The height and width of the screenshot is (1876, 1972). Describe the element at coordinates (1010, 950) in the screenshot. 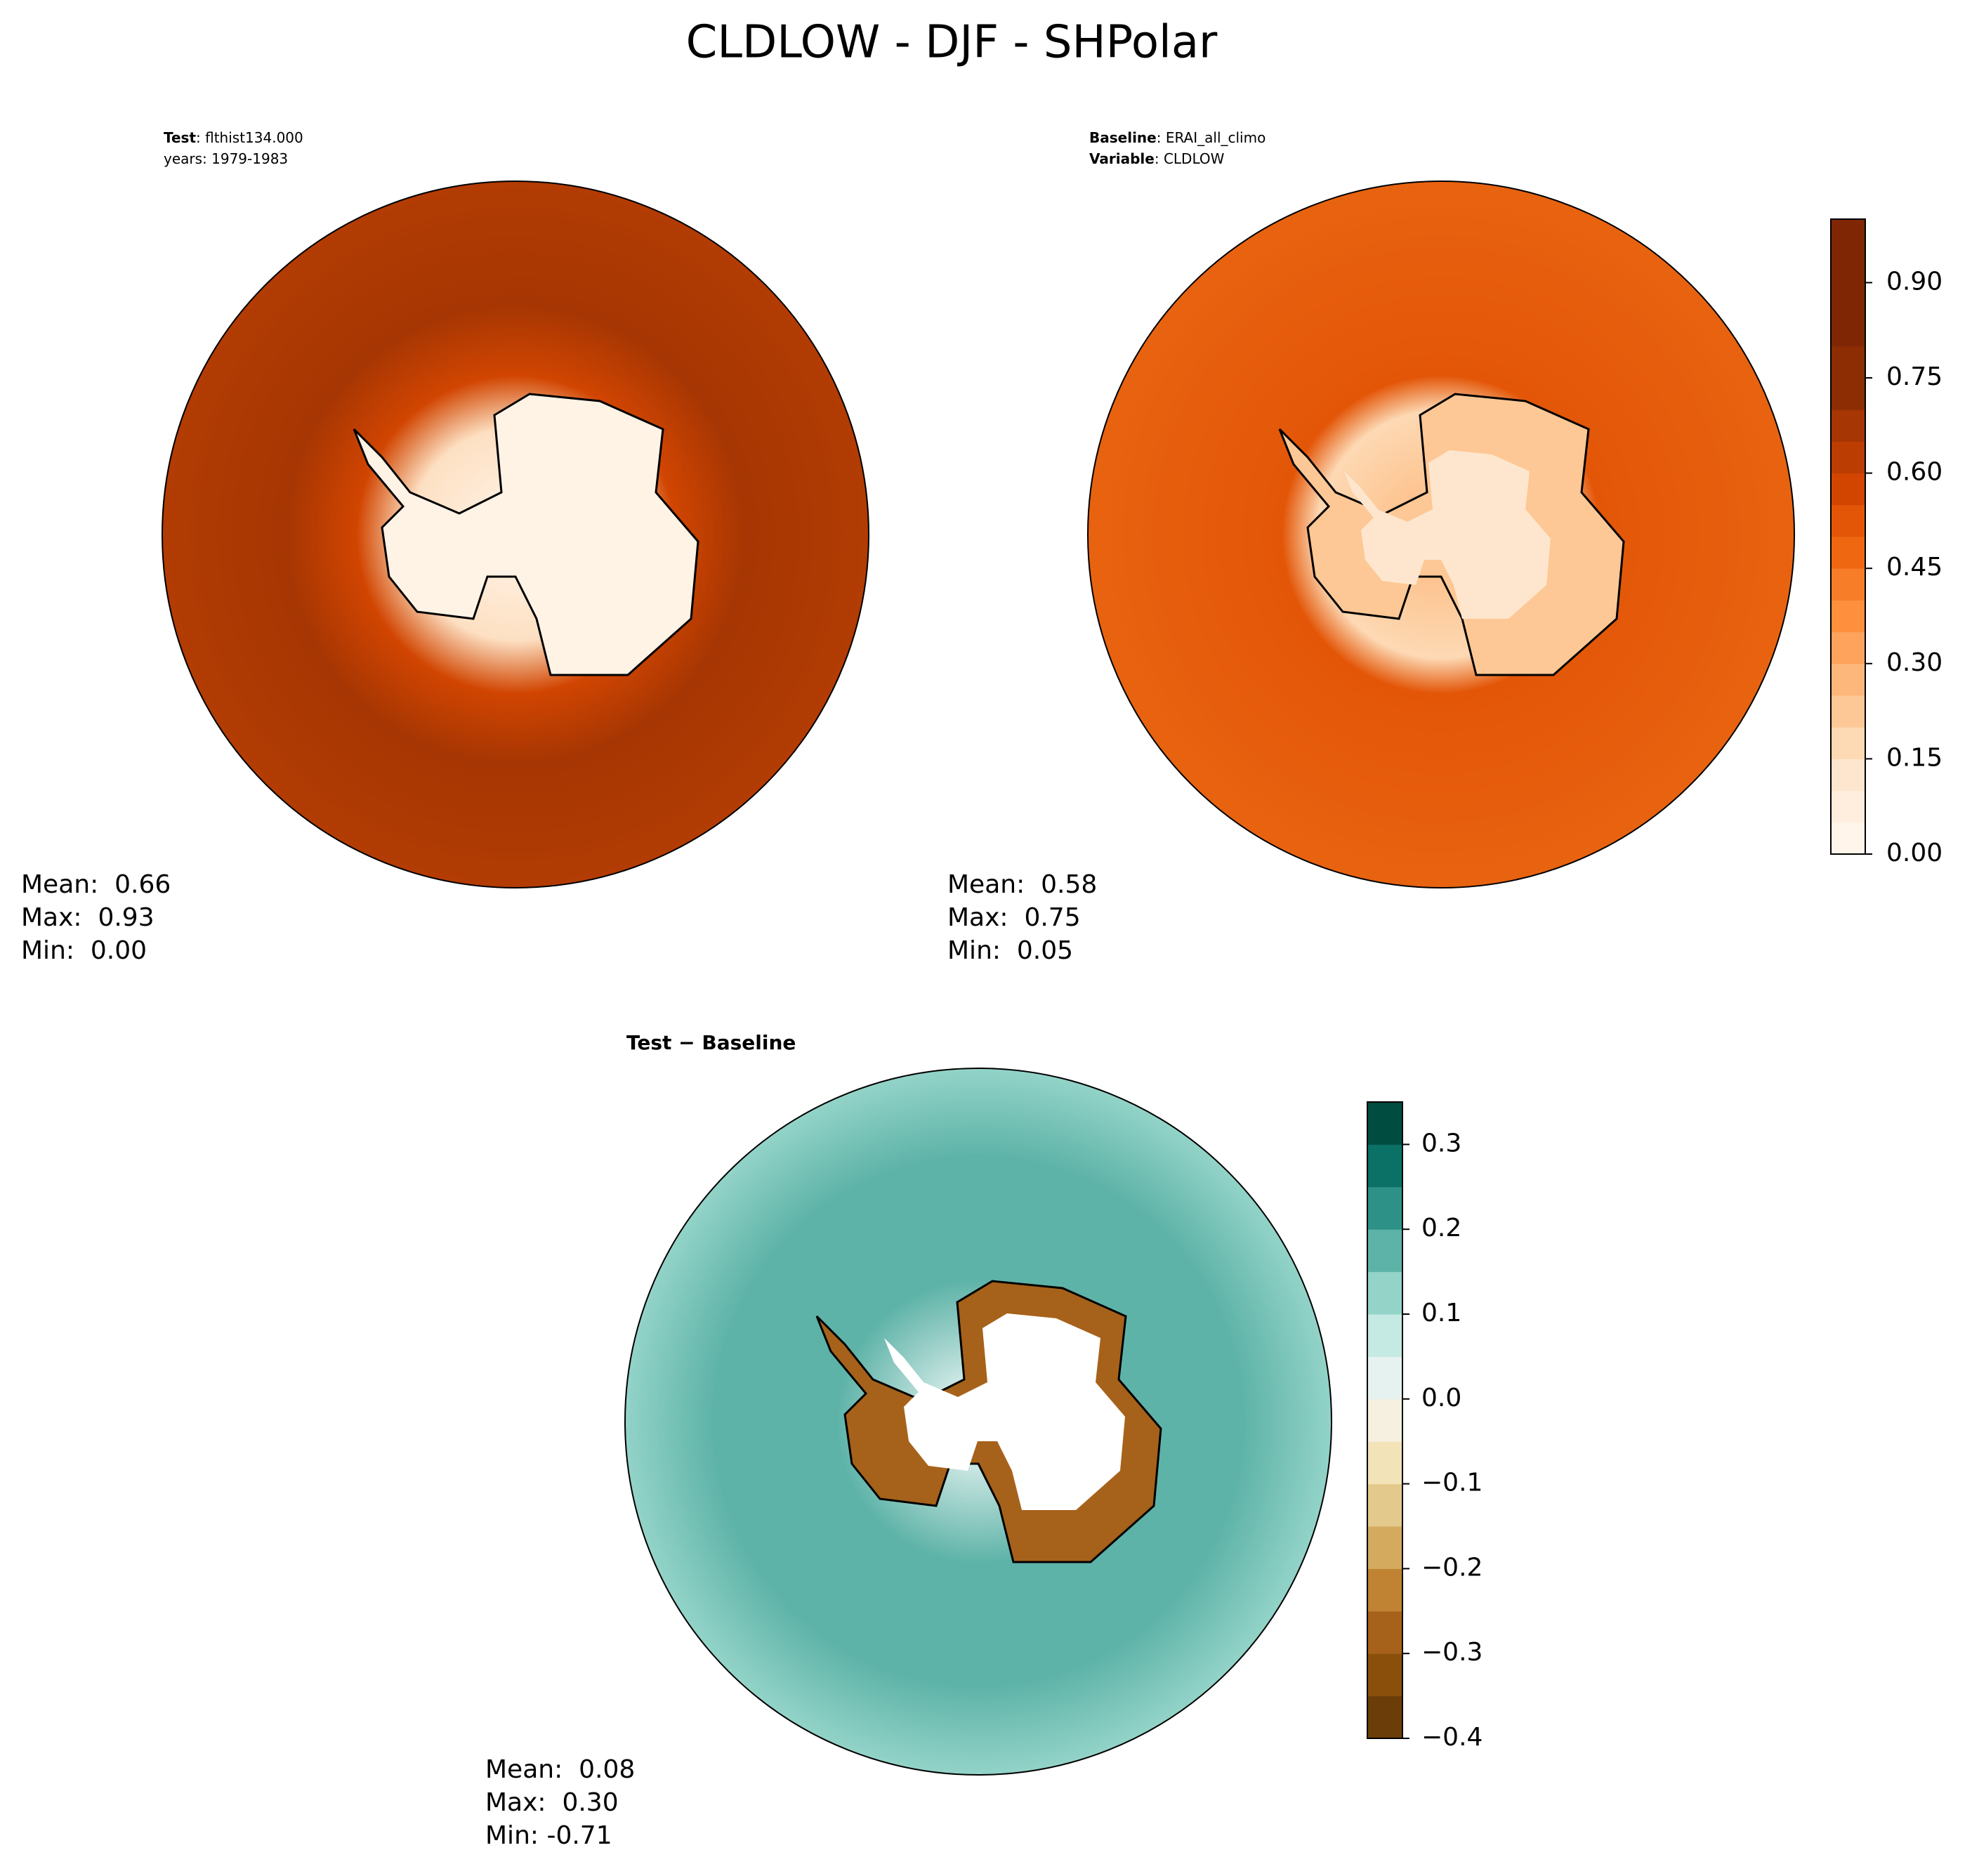

I see `stat-line: Min: 0.05` at that location.